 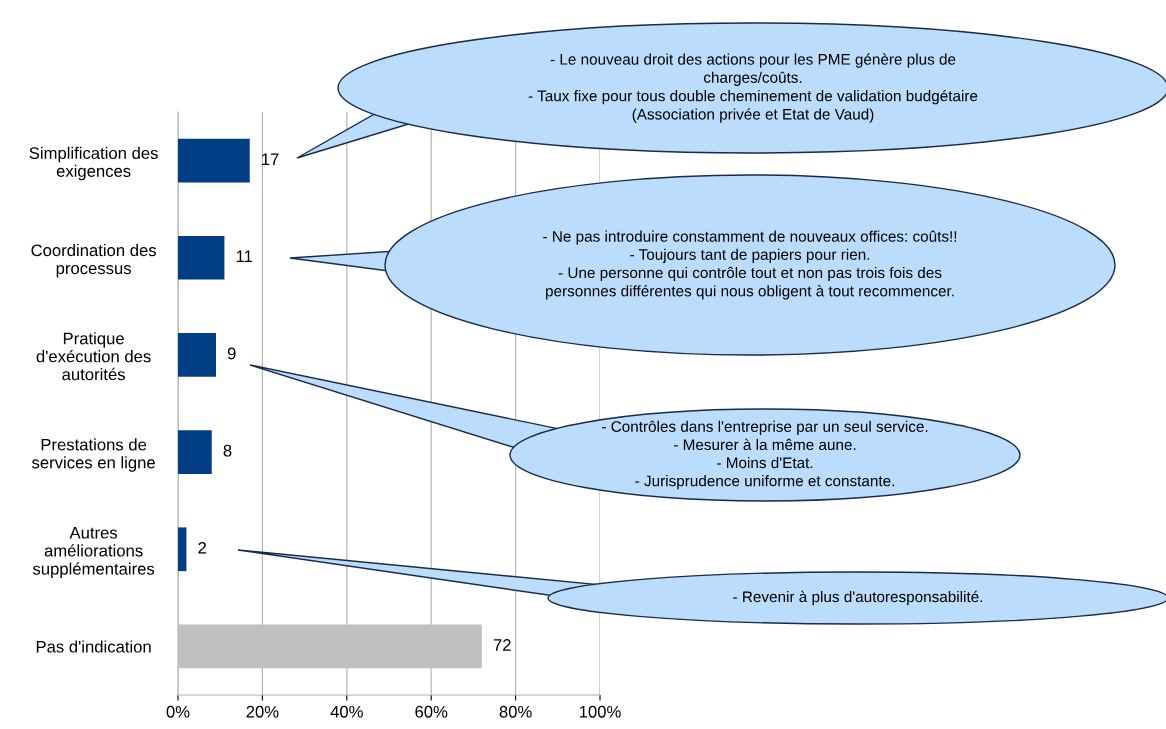 What do you see at coordinates (750, 265) in the screenshot?
I see `annotation: - Ne pas introduire constamment de nouveaux offices: coûts!! - Toujours tant de papiers pour rien. - Une personne qui contrôle tout et non pas trois fois des personnes différentes qui nous obligent à tout recommencer.` at bounding box center [750, 265].